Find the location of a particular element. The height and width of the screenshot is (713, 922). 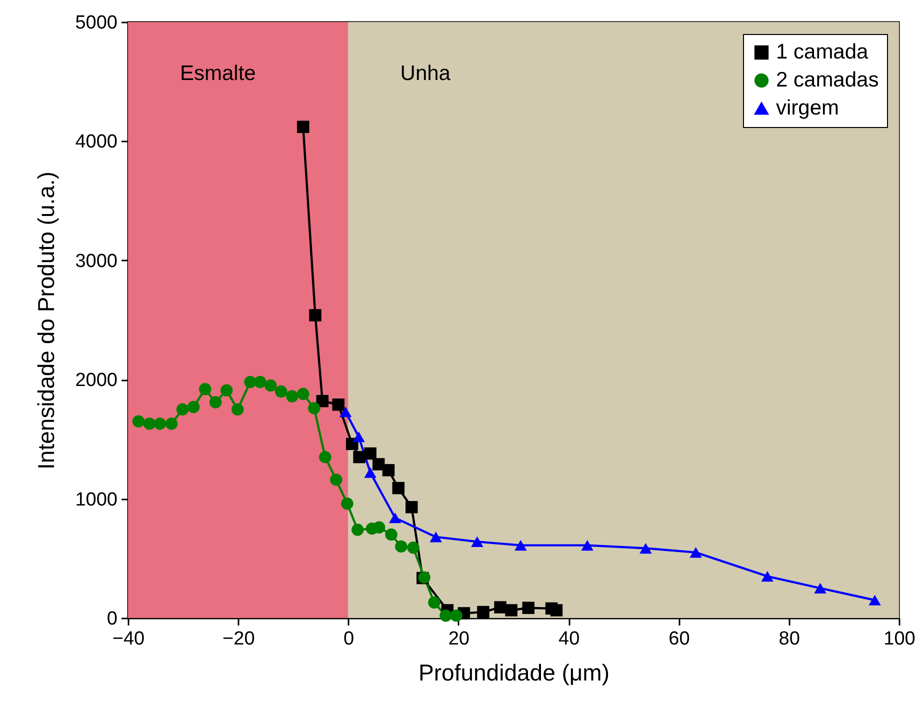

band-label: Esmalte is located at coordinates (218, 73).